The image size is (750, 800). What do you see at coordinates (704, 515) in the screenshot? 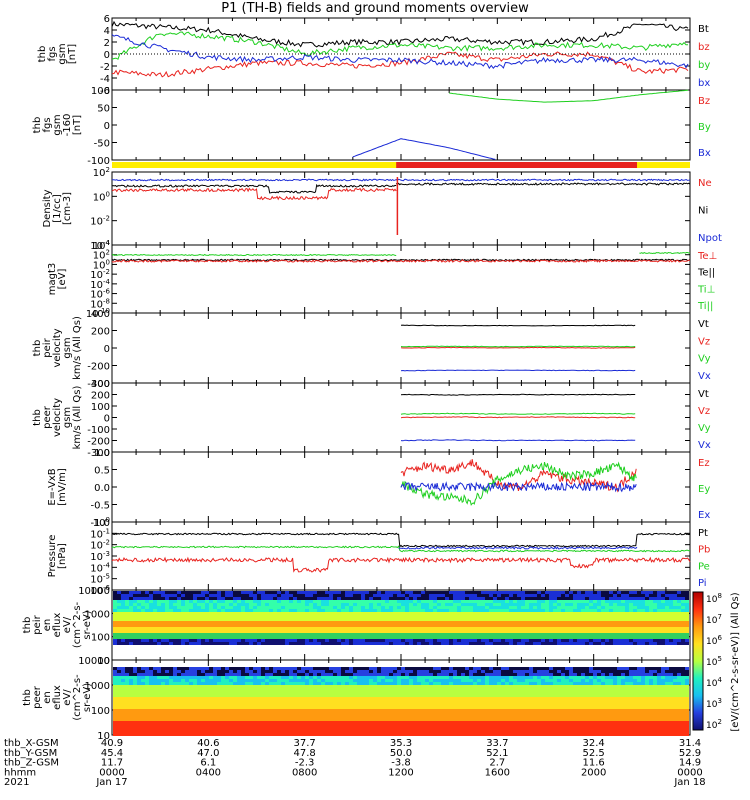
I see `legend-entry: Ex` at bounding box center [704, 515].